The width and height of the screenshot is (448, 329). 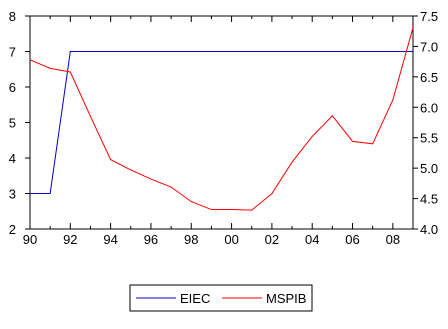 What do you see at coordinates (12, 87) in the screenshot?
I see `left-y-tick-label: 6` at bounding box center [12, 87].